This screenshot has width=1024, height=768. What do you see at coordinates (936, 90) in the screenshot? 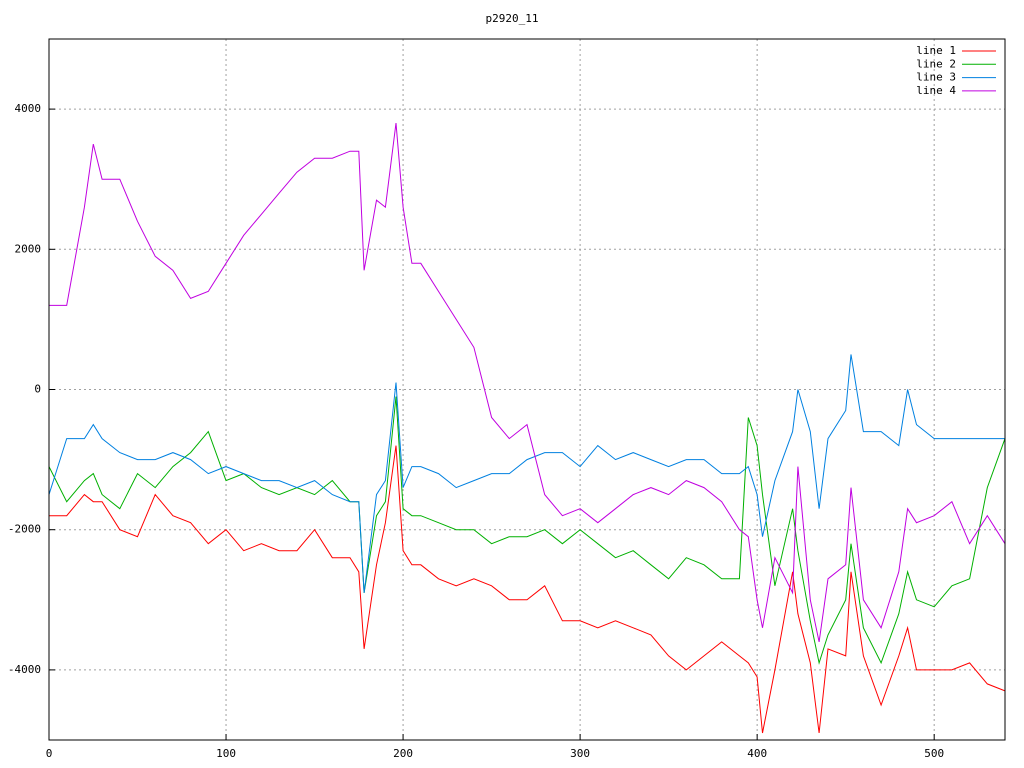
I see `legend-label: line 4` at bounding box center [936, 90].